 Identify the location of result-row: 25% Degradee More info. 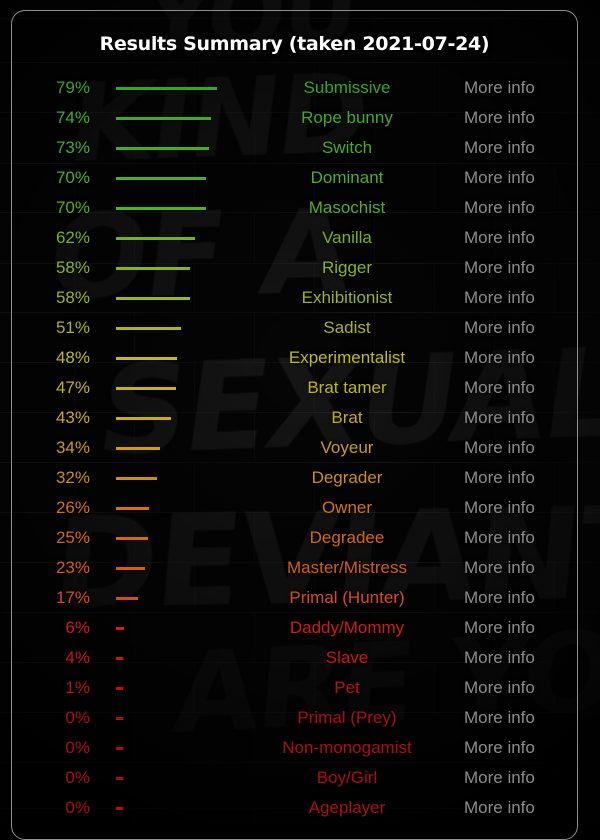
(294, 538).